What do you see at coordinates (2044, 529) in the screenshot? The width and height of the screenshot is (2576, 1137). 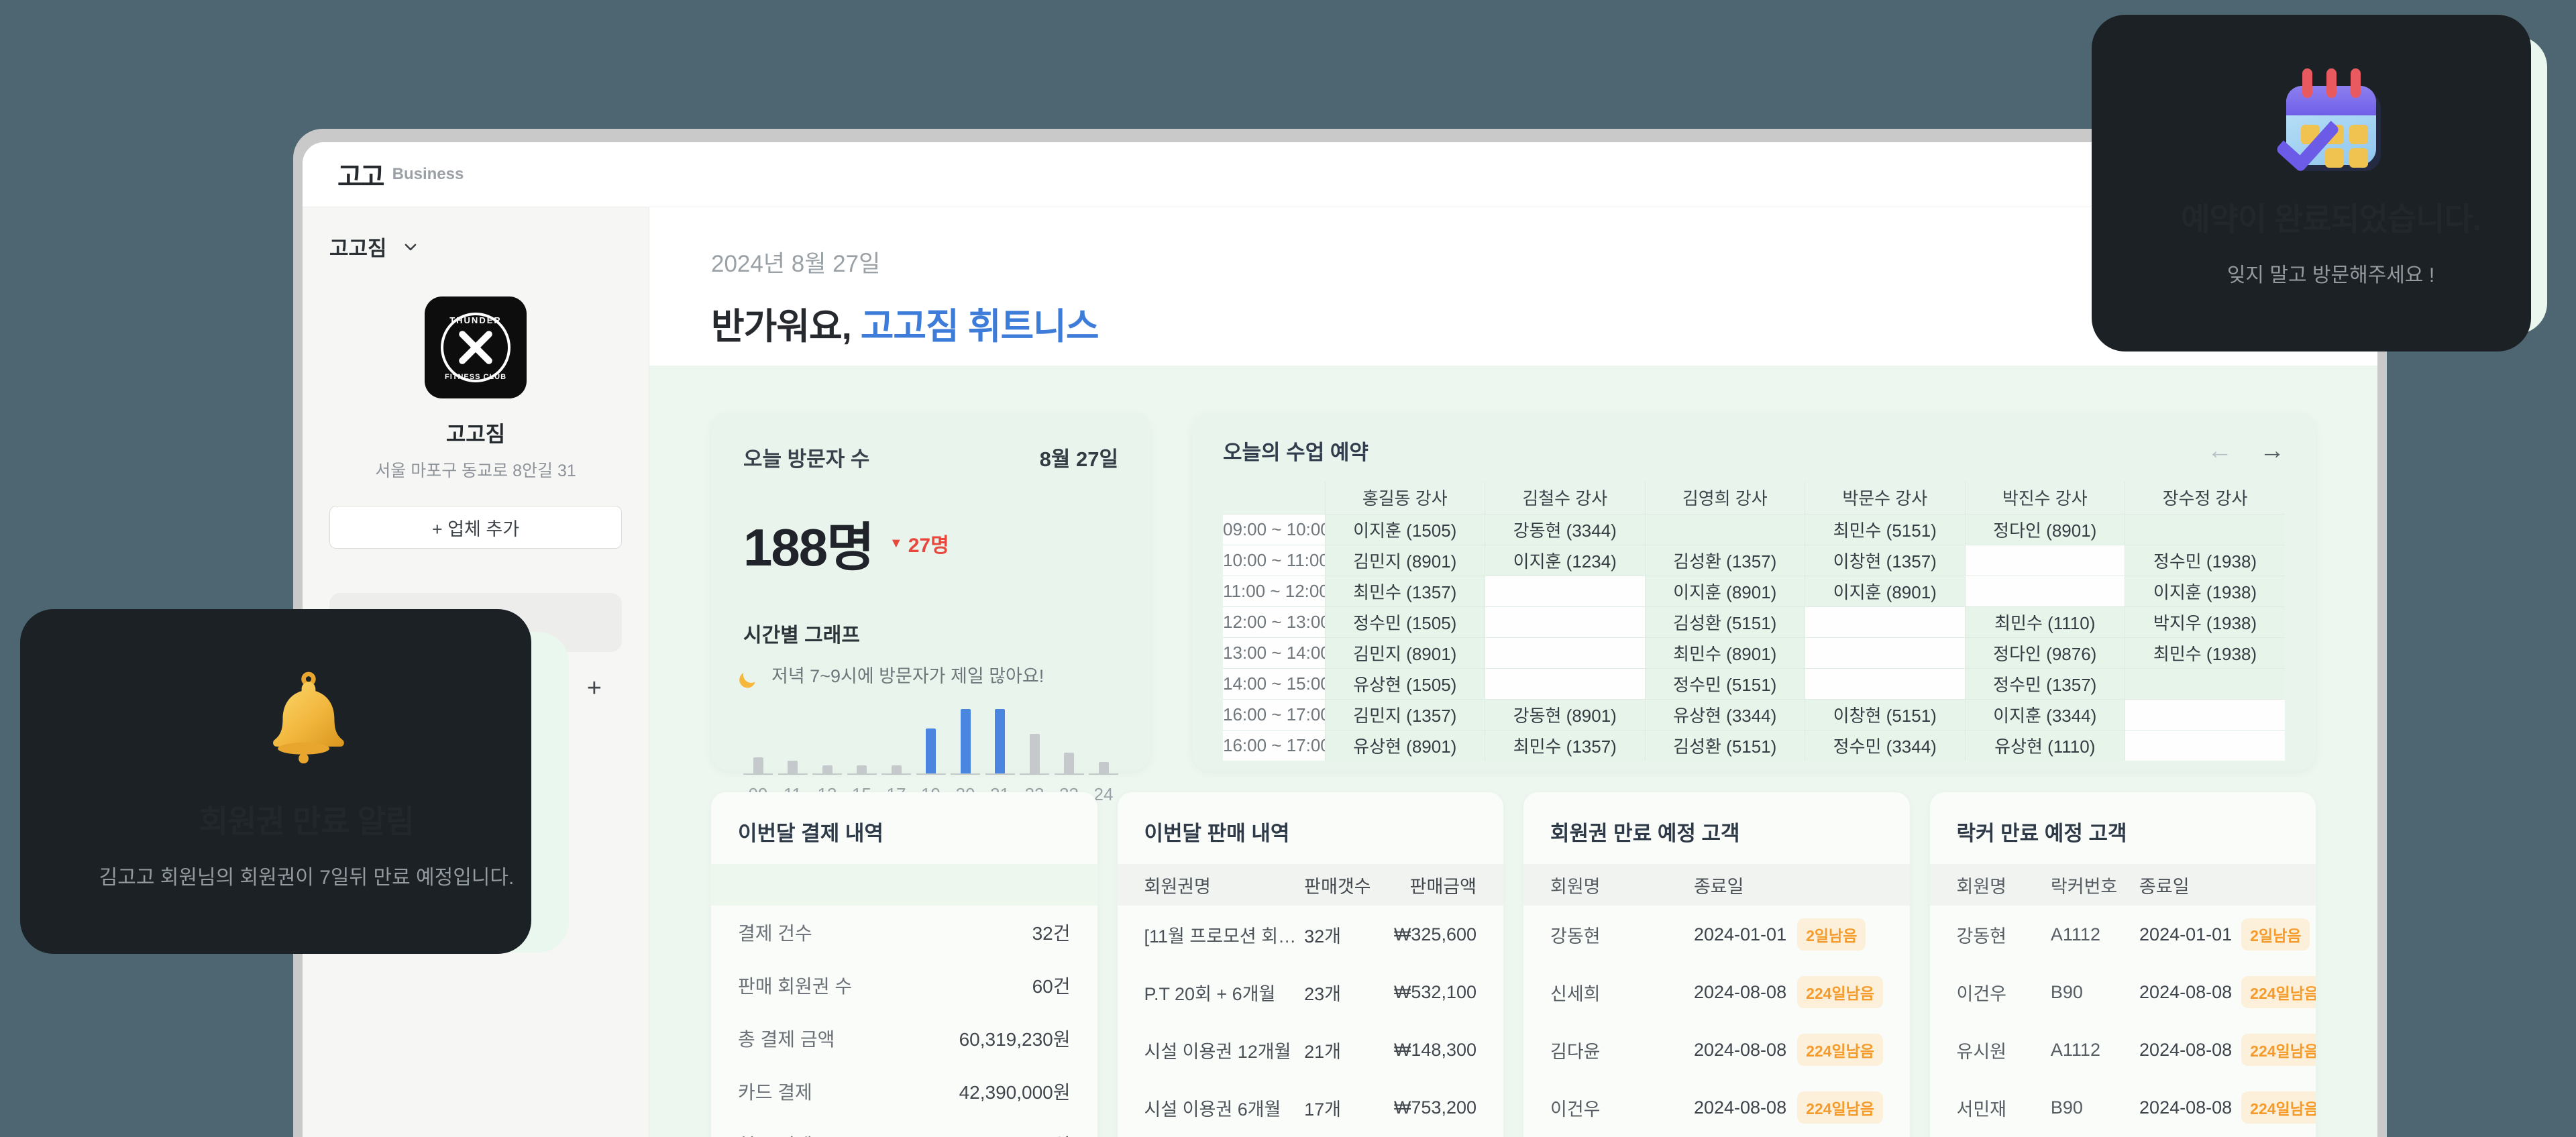 I see `schedule-booking-cell: 정다인 (8901)` at bounding box center [2044, 529].